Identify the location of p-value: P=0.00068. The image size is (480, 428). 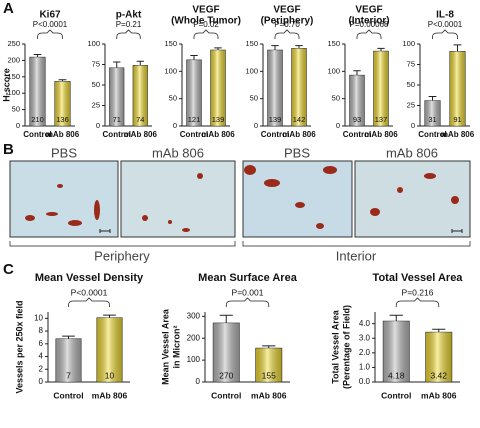
(369, 24).